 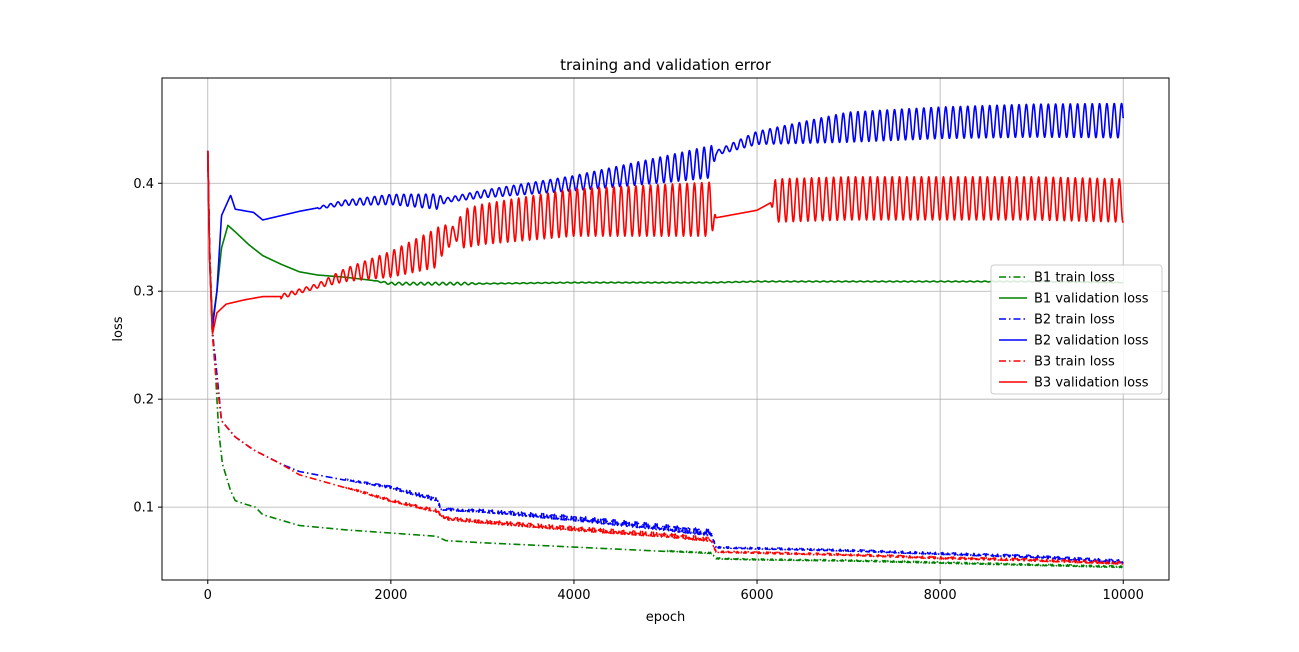 What do you see at coordinates (940, 595) in the screenshot?
I see `x-tick-label: 8000` at bounding box center [940, 595].